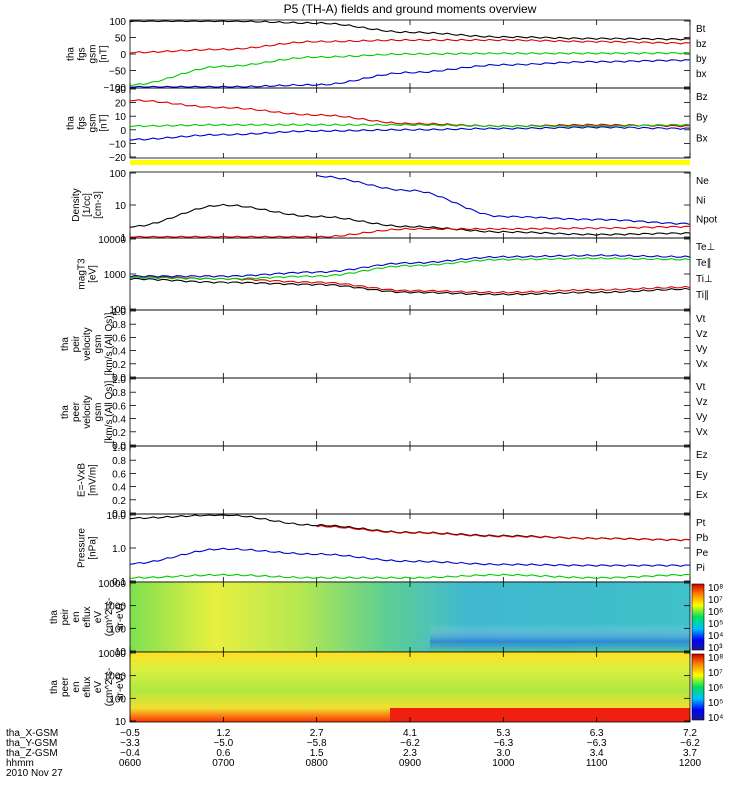  I want to click on y-axis-label: fgs, so click(82, 122).